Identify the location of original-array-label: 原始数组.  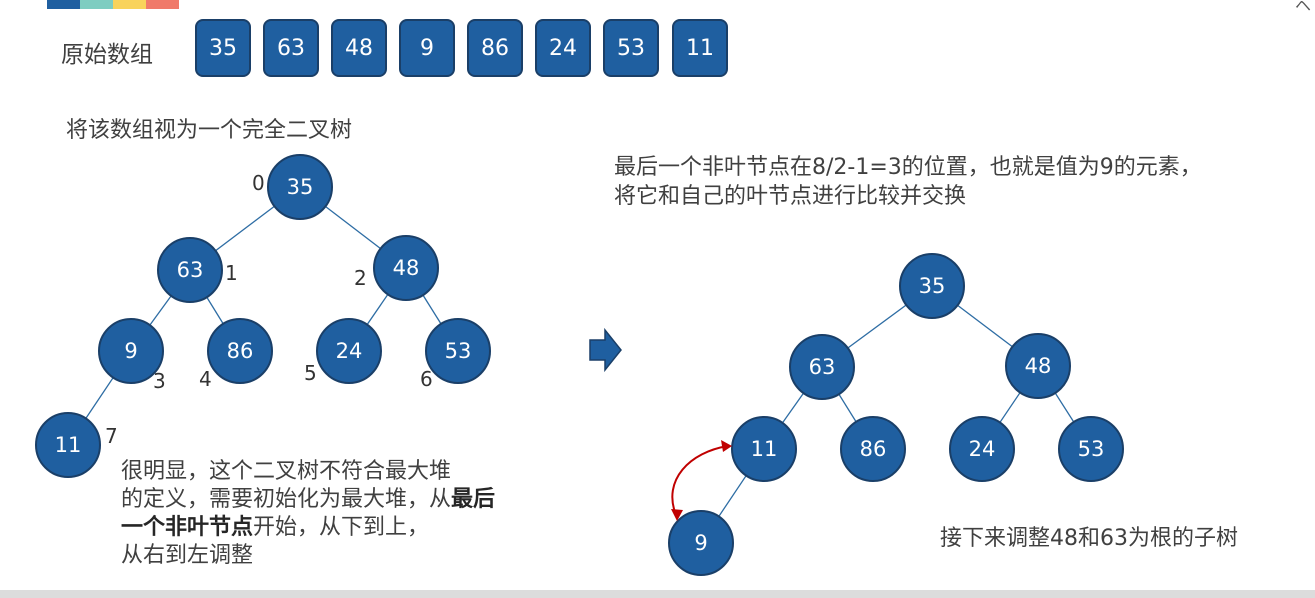
(107, 55).